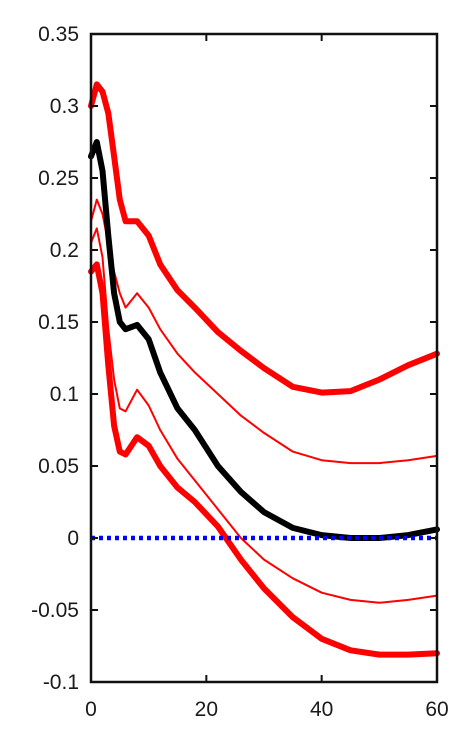  Describe the element at coordinates (267, 709) in the screenshot. I see `x-tick-labels: 0 20 40 60` at that location.